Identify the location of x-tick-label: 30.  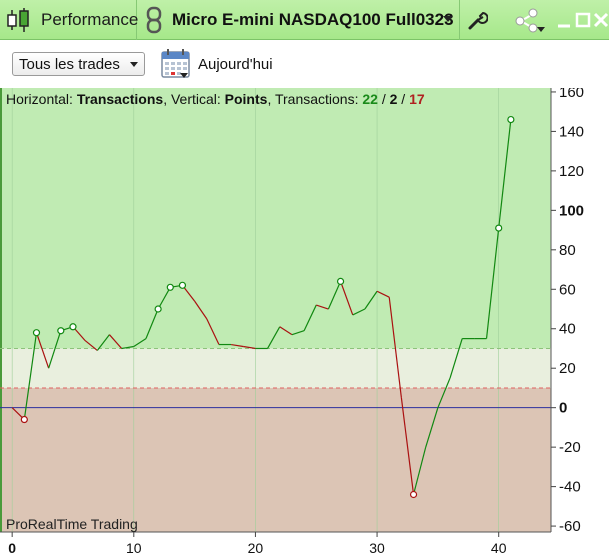
(377, 548).